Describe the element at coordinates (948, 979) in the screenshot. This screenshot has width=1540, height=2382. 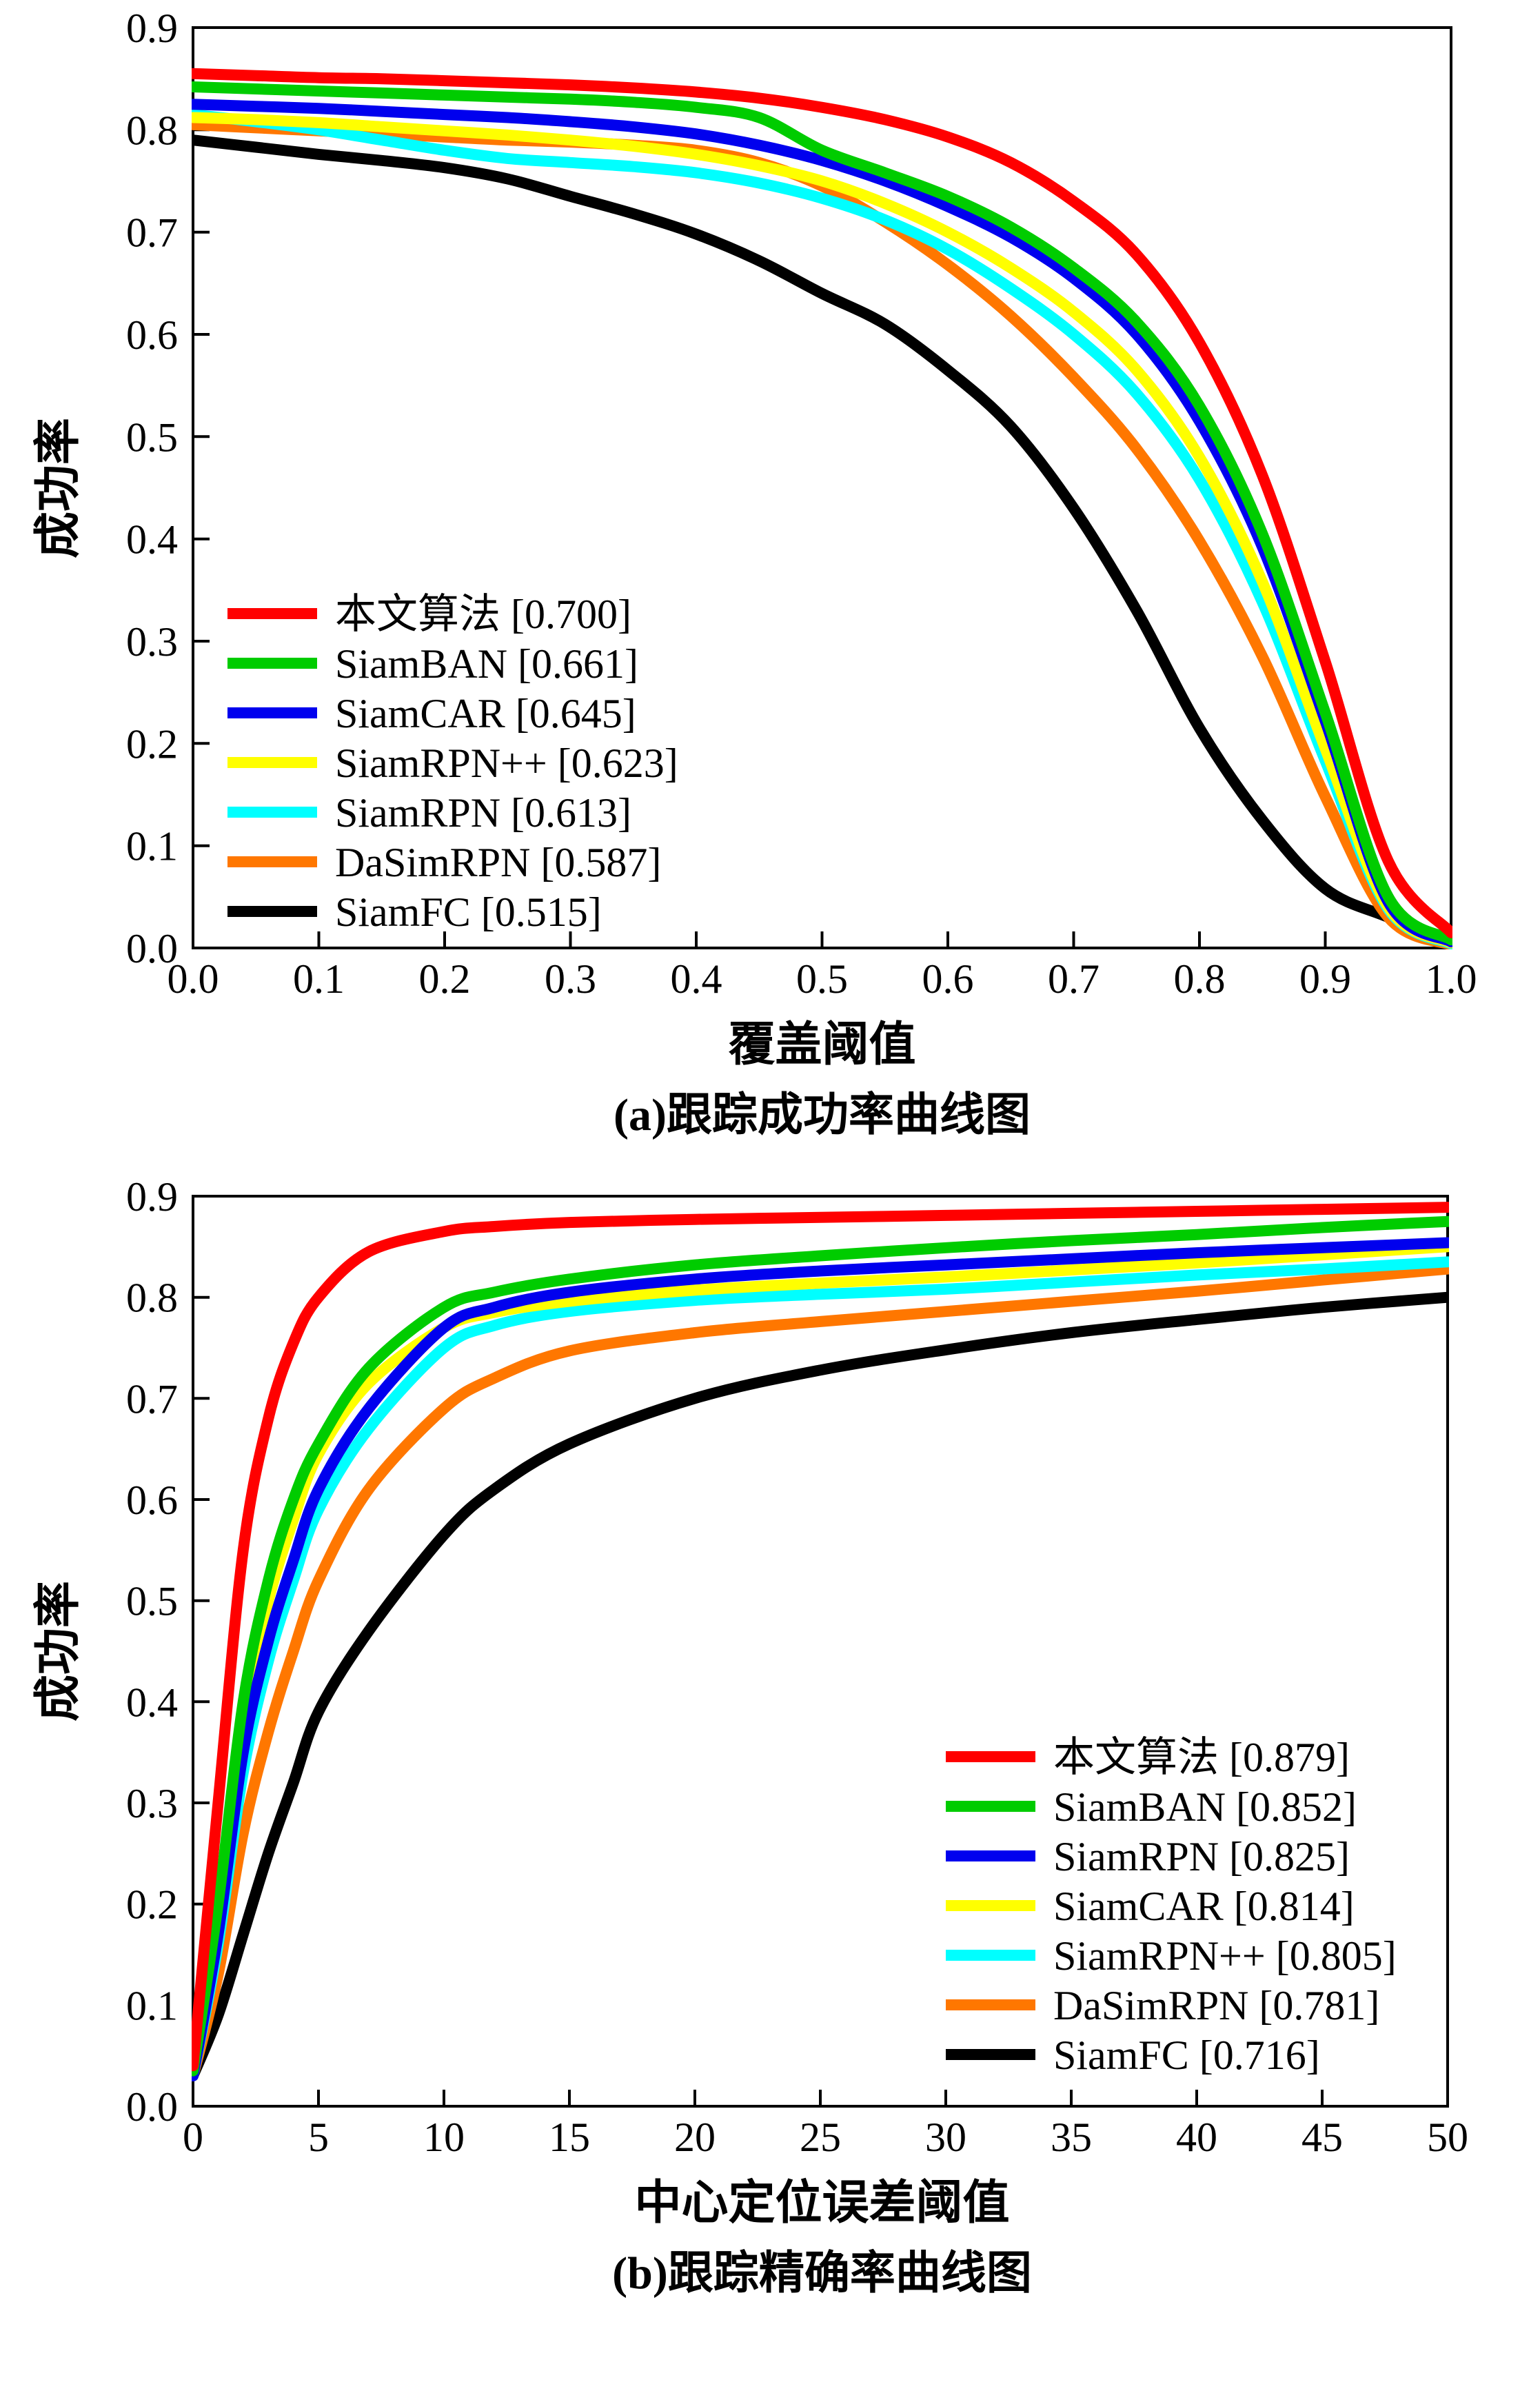
I see `x-tick-label: 0.6` at that location.